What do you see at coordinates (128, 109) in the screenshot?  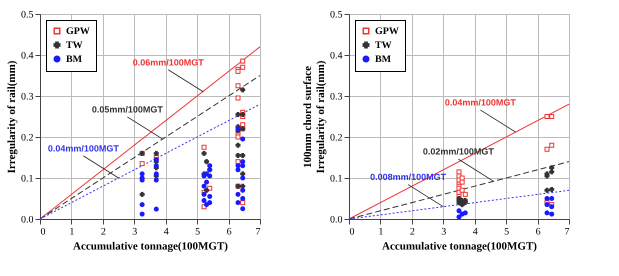 I see `annotation: 0.05mm/100MGT` at bounding box center [128, 109].